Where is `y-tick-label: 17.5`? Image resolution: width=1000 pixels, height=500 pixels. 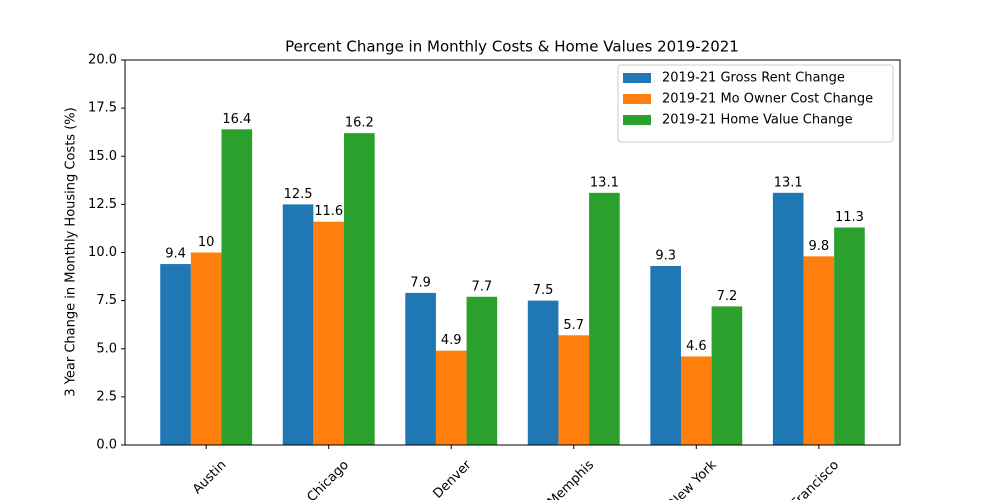
y-tick-label: 17.5 is located at coordinates (102, 108).